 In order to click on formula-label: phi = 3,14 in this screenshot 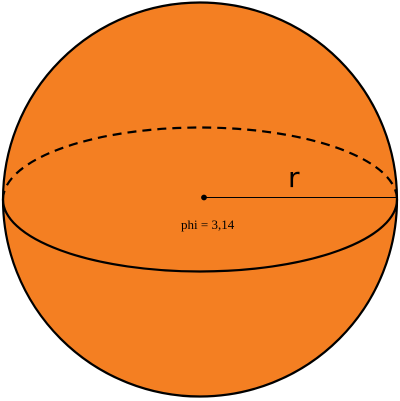, I will do `click(208, 224)`.